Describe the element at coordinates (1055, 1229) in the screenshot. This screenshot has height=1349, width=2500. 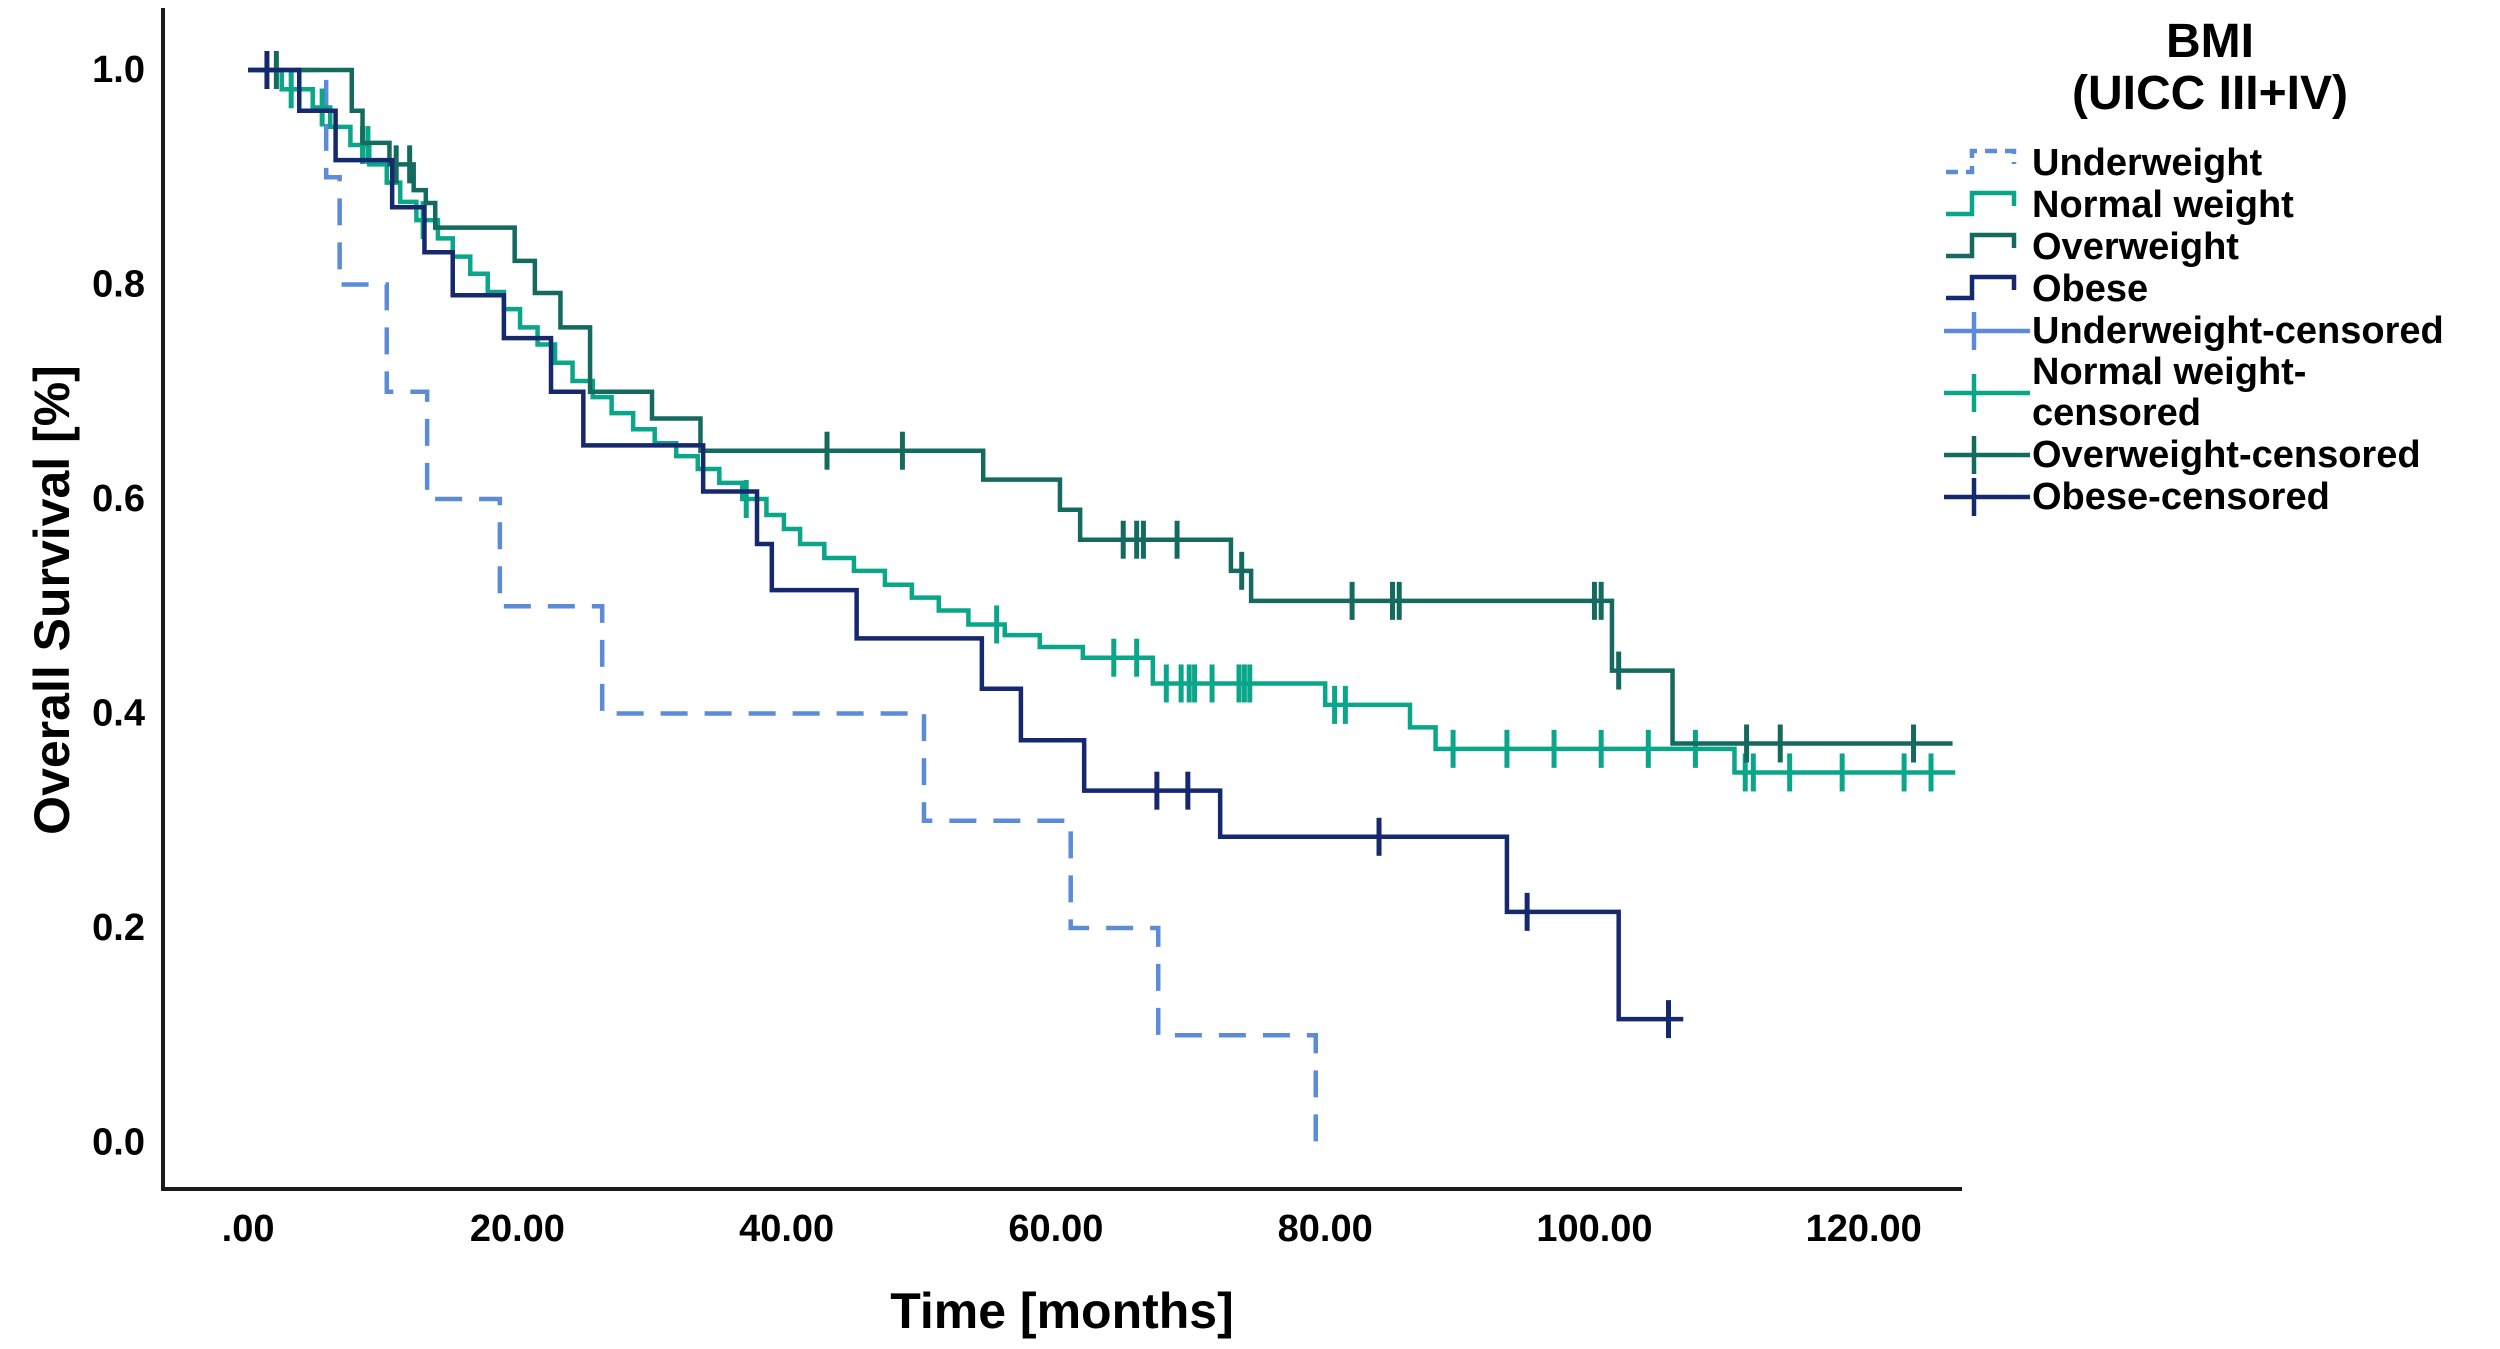
I see `x-tick-label: 60.00` at that location.